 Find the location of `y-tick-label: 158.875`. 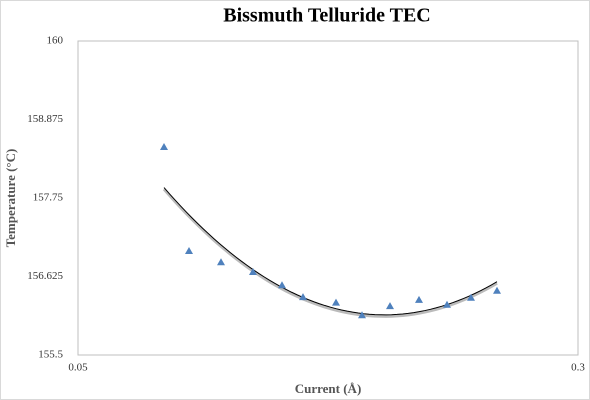

y-tick-label: 158.875 is located at coordinates (45, 119).